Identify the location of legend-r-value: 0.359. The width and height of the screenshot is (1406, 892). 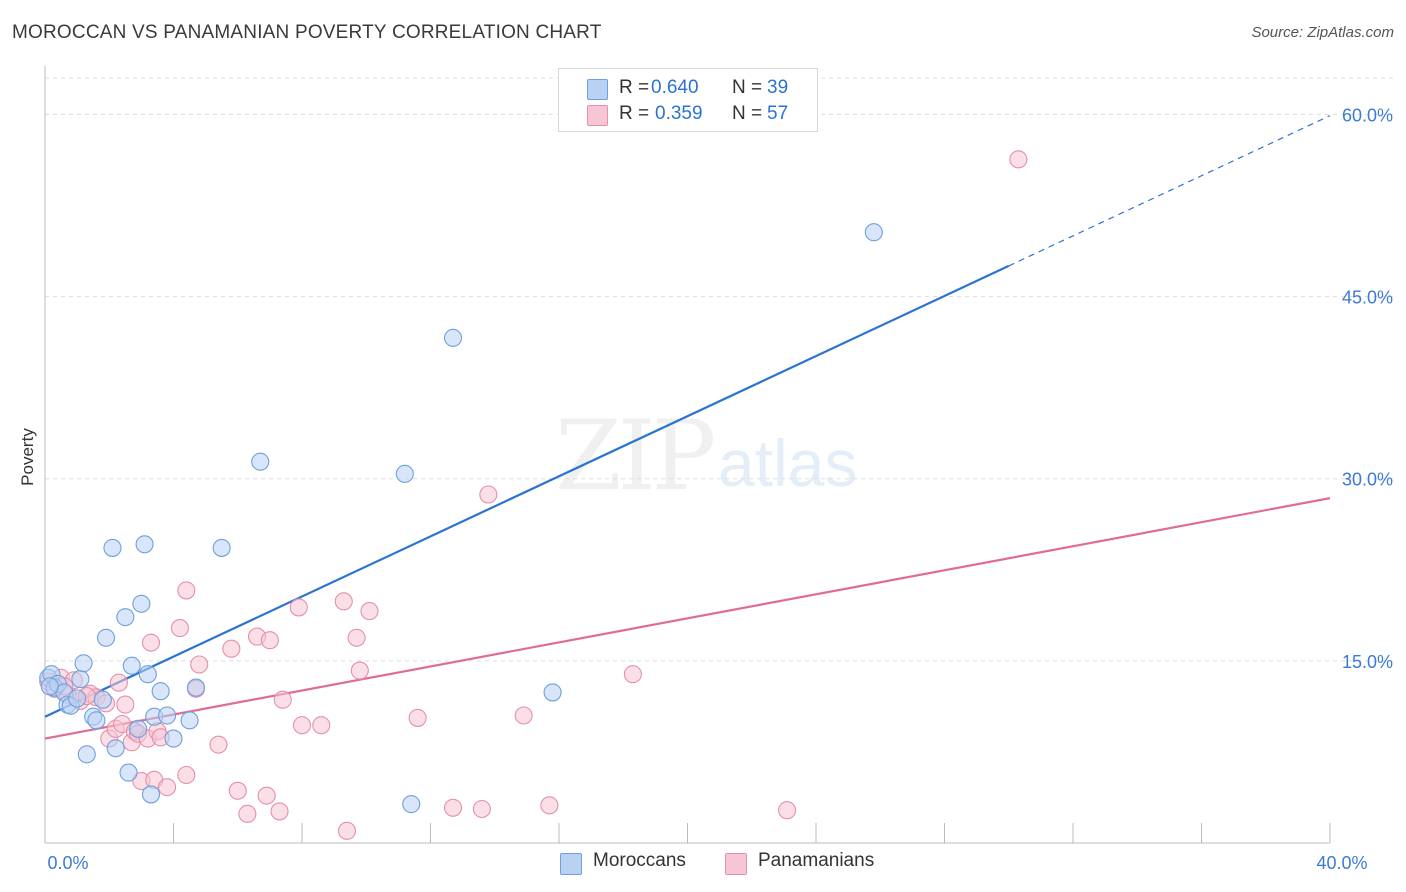
(679, 113).